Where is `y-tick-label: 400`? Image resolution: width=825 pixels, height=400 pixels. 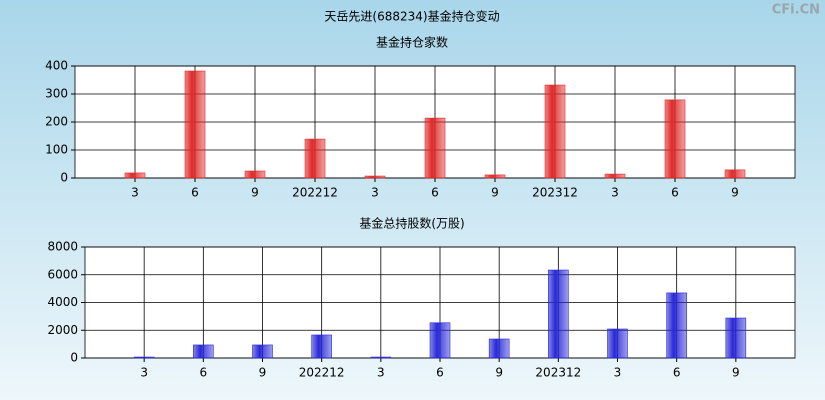 y-tick-label: 400 is located at coordinates (56, 66).